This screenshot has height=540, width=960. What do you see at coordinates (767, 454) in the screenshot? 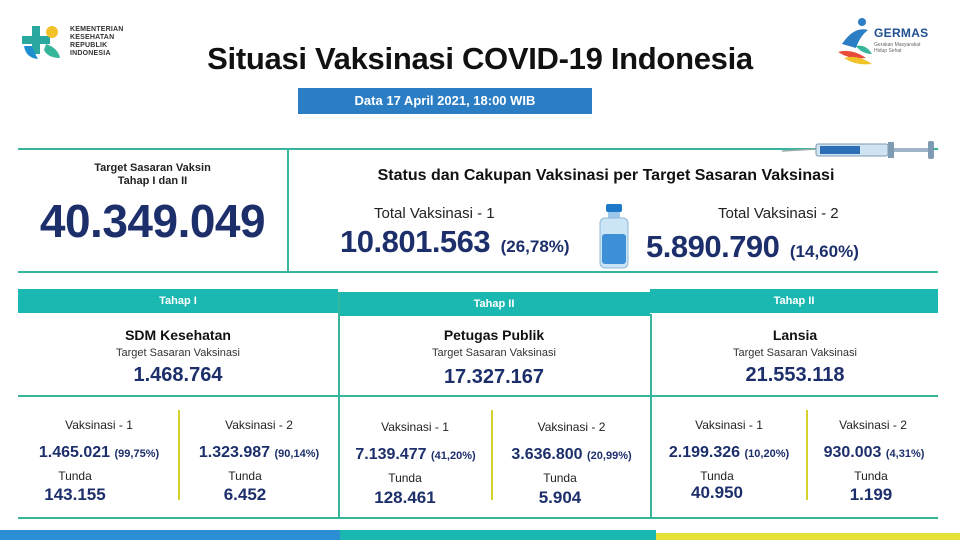
I see `v1-pct-lansia: (10,20%)` at bounding box center [767, 454].